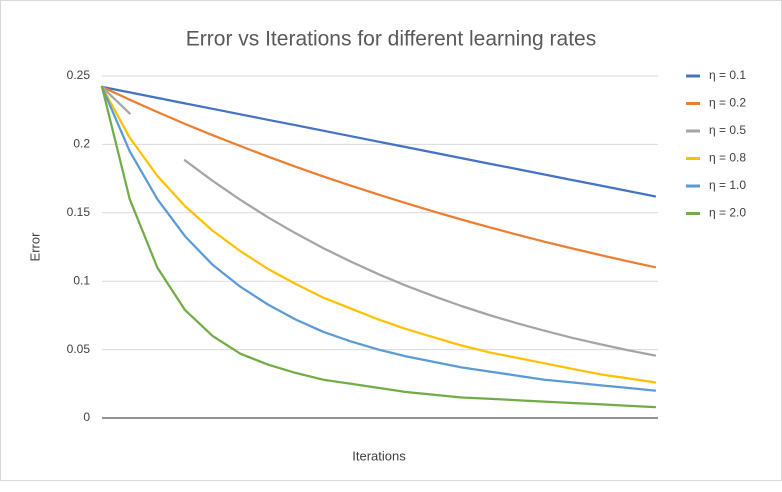 Image resolution: width=782 pixels, height=492 pixels. I want to click on legend-label: η = 0.5, so click(727, 130).